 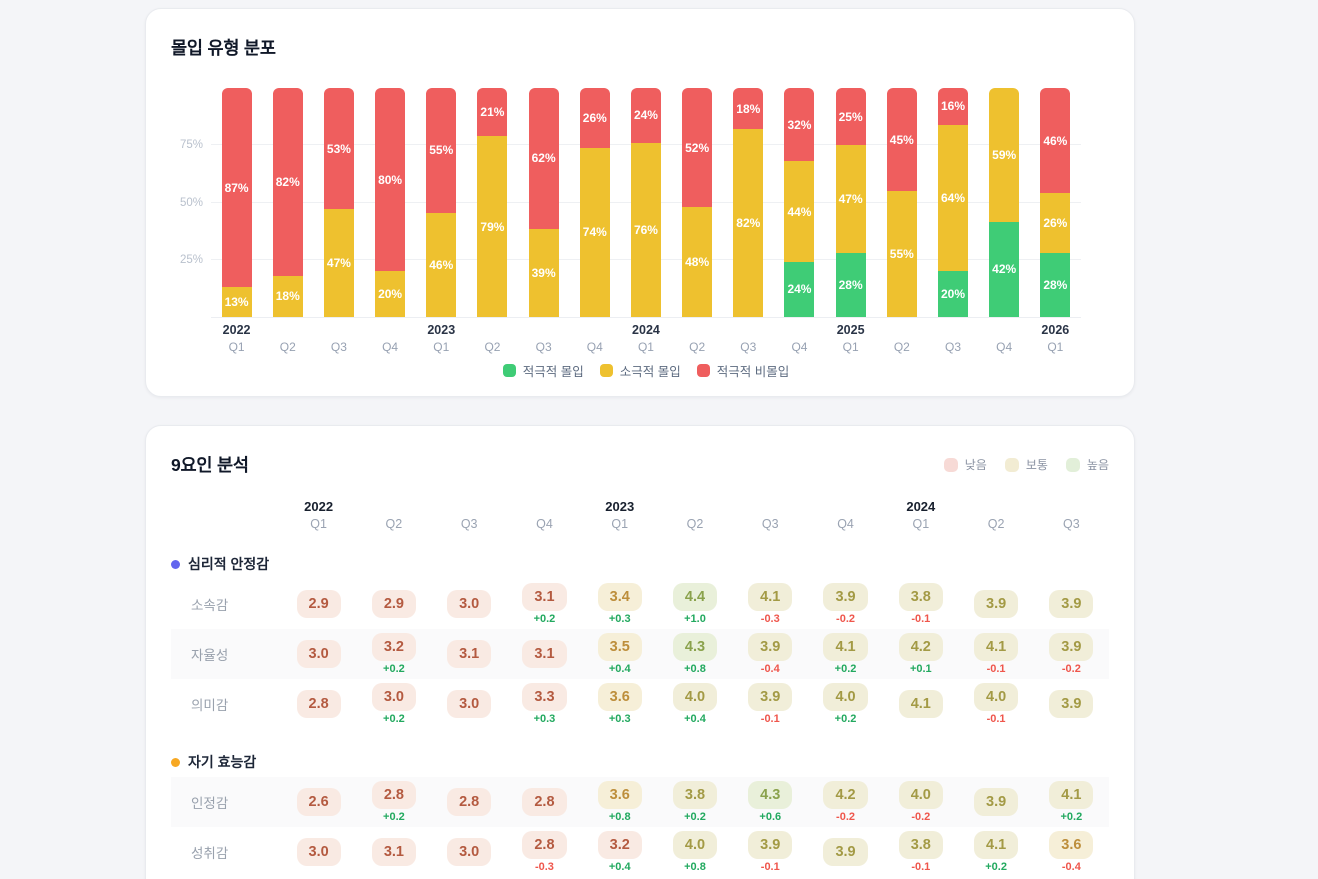 I want to click on bar-segment-label: 46%, so click(x=441, y=264).